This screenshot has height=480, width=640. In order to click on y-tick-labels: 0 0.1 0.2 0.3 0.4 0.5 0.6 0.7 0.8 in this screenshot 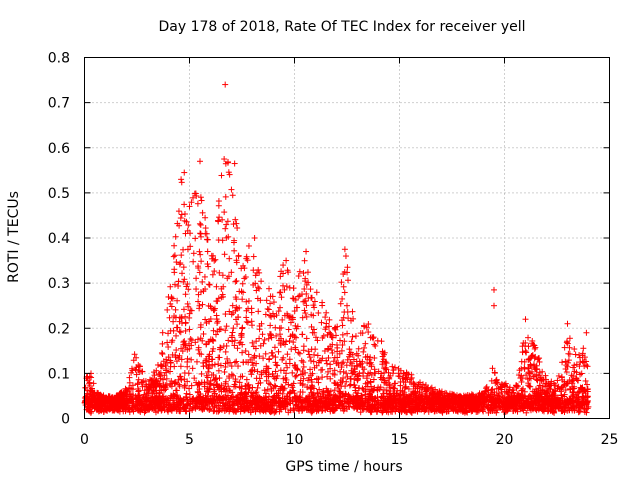, I will do `click(59, 239)`.